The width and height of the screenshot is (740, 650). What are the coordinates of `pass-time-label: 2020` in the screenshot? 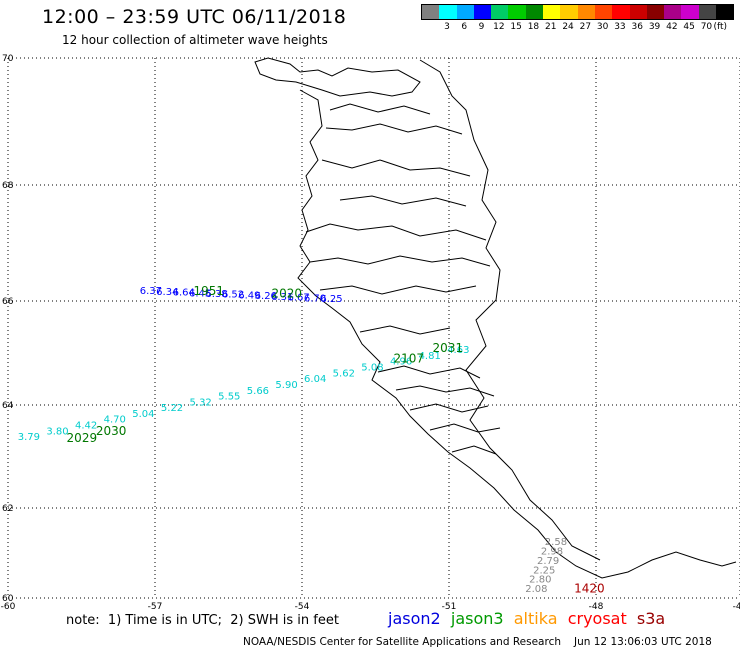 It's located at (287, 294).